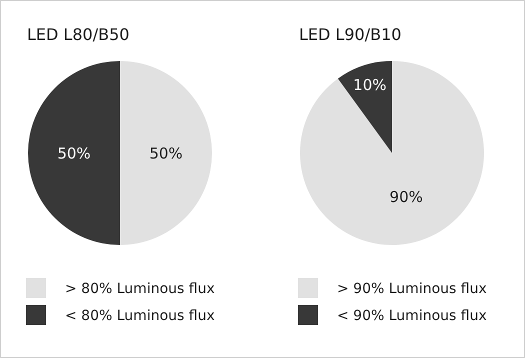 Image resolution: width=525 pixels, height=358 pixels. What do you see at coordinates (350, 34) in the screenshot?
I see `chart-title: LED L90/B10` at bounding box center [350, 34].